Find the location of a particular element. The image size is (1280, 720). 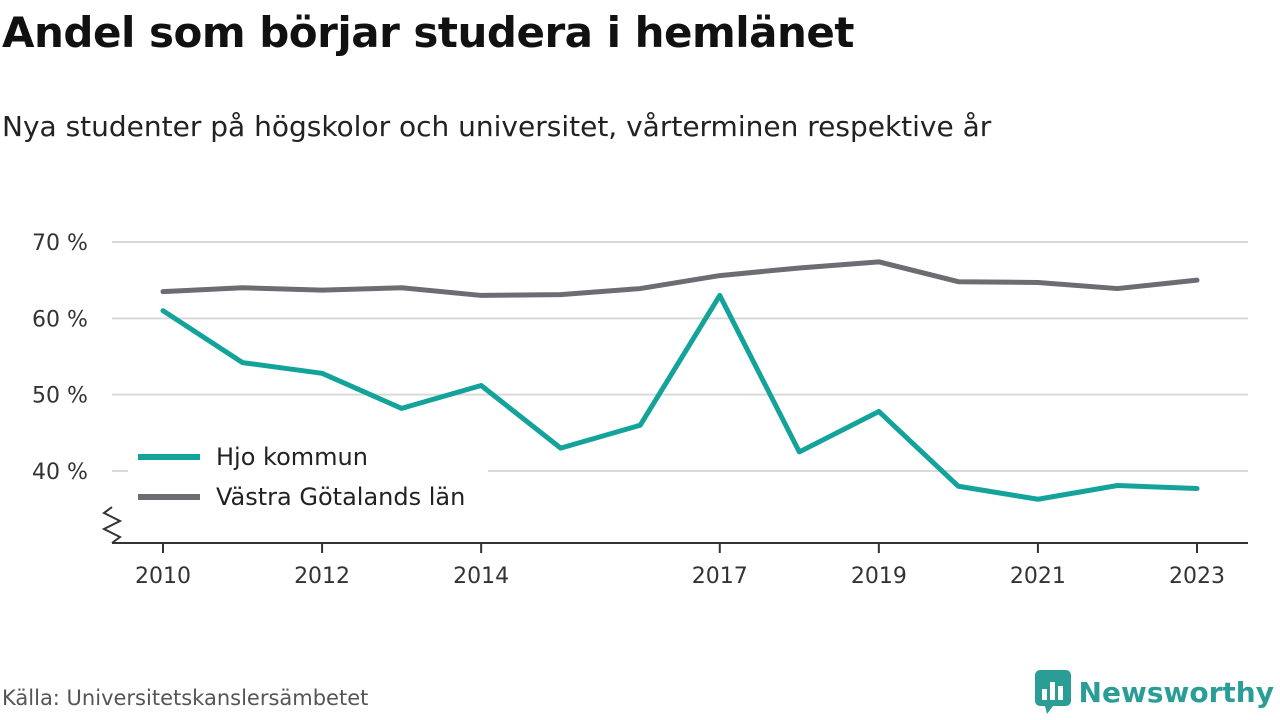

x-tick-label-2014: 2014 is located at coordinates (481, 576).